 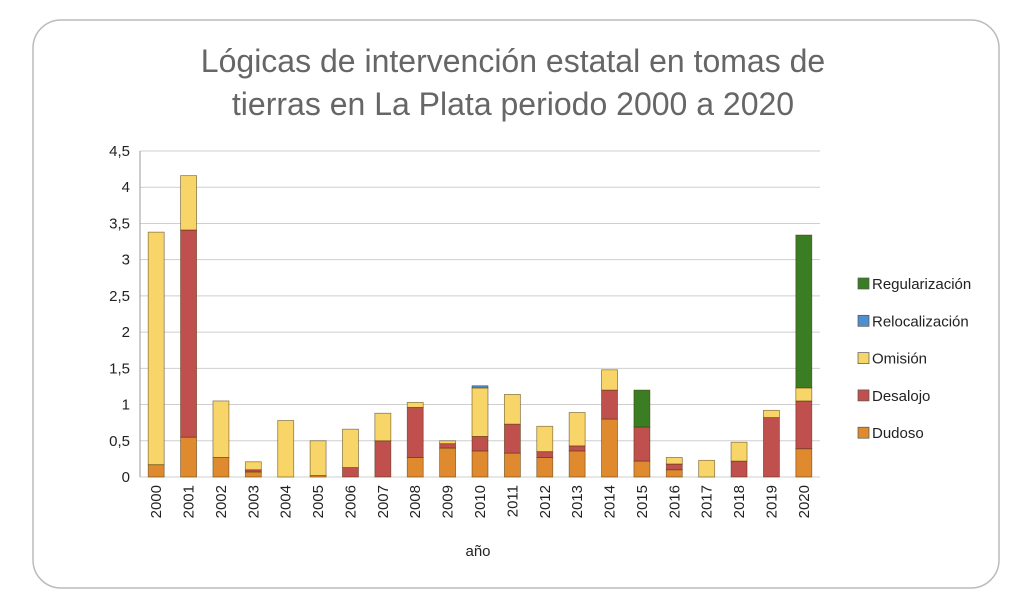 What do you see at coordinates (707, 501) in the screenshot?
I see `x-tick-label: 2017` at bounding box center [707, 501].